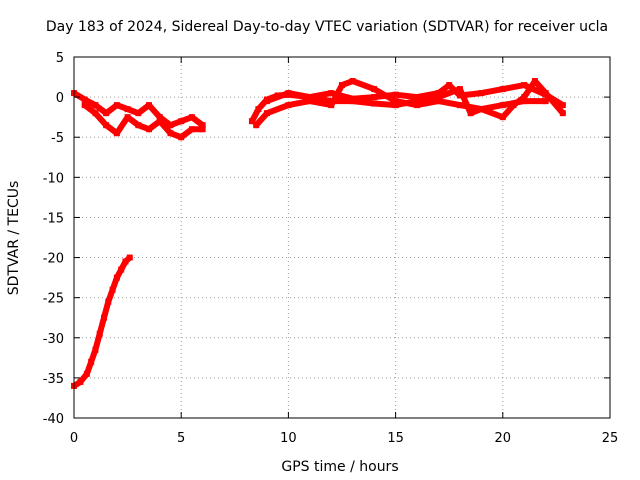  What do you see at coordinates (53, 259) in the screenshot?
I see `y-tick-label: -20` at bounding box center [53, 259].